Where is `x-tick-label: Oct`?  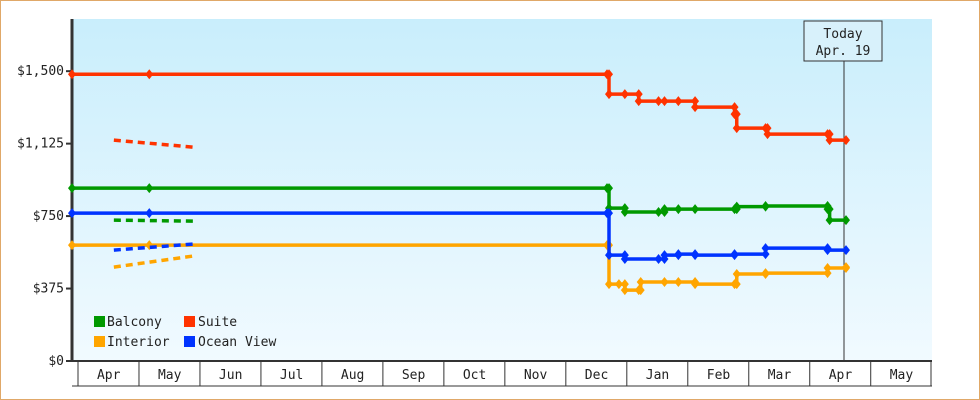 x-tick-label: Oct is located at coordinates (474, 375).